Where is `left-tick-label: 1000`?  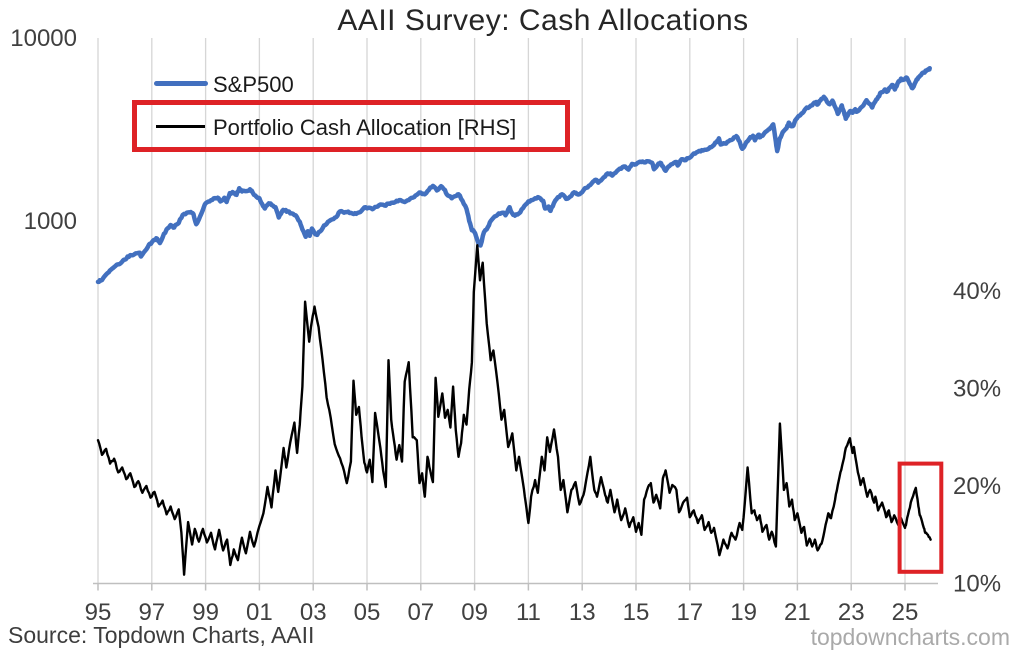
left-tick-label: 1000 is located at coordinates (50, 221).